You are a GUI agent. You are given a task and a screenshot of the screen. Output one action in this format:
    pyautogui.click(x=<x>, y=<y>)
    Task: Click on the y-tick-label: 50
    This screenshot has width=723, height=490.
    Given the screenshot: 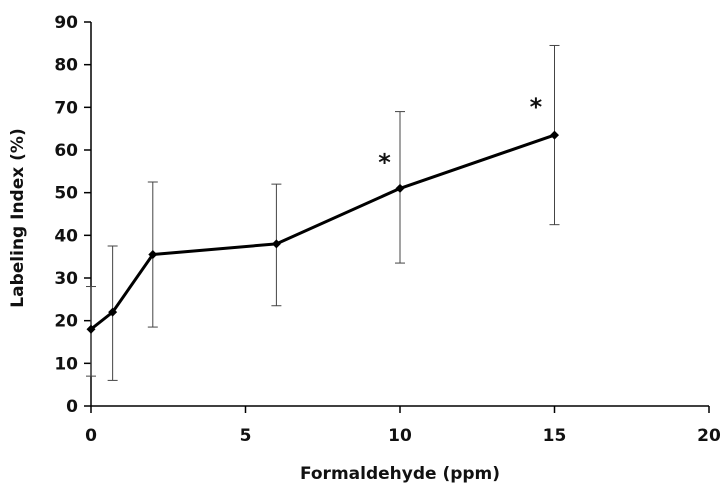 What is the action you would take?
    pyautogui.click(x=66, y=194)
    